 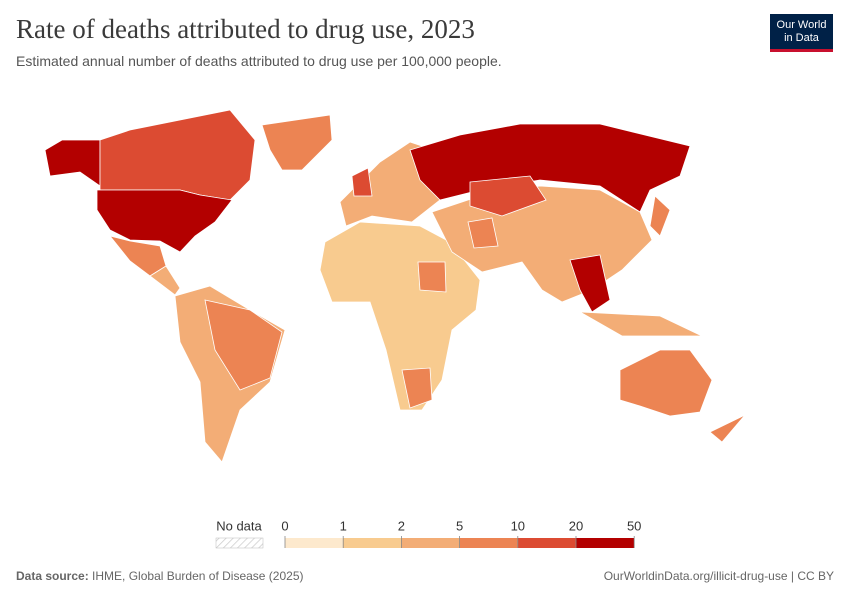 What do you see at coordinates (576, 525) in the screenshot?
I see `legend-tick-label: 20` at bounding box center [576, 525].